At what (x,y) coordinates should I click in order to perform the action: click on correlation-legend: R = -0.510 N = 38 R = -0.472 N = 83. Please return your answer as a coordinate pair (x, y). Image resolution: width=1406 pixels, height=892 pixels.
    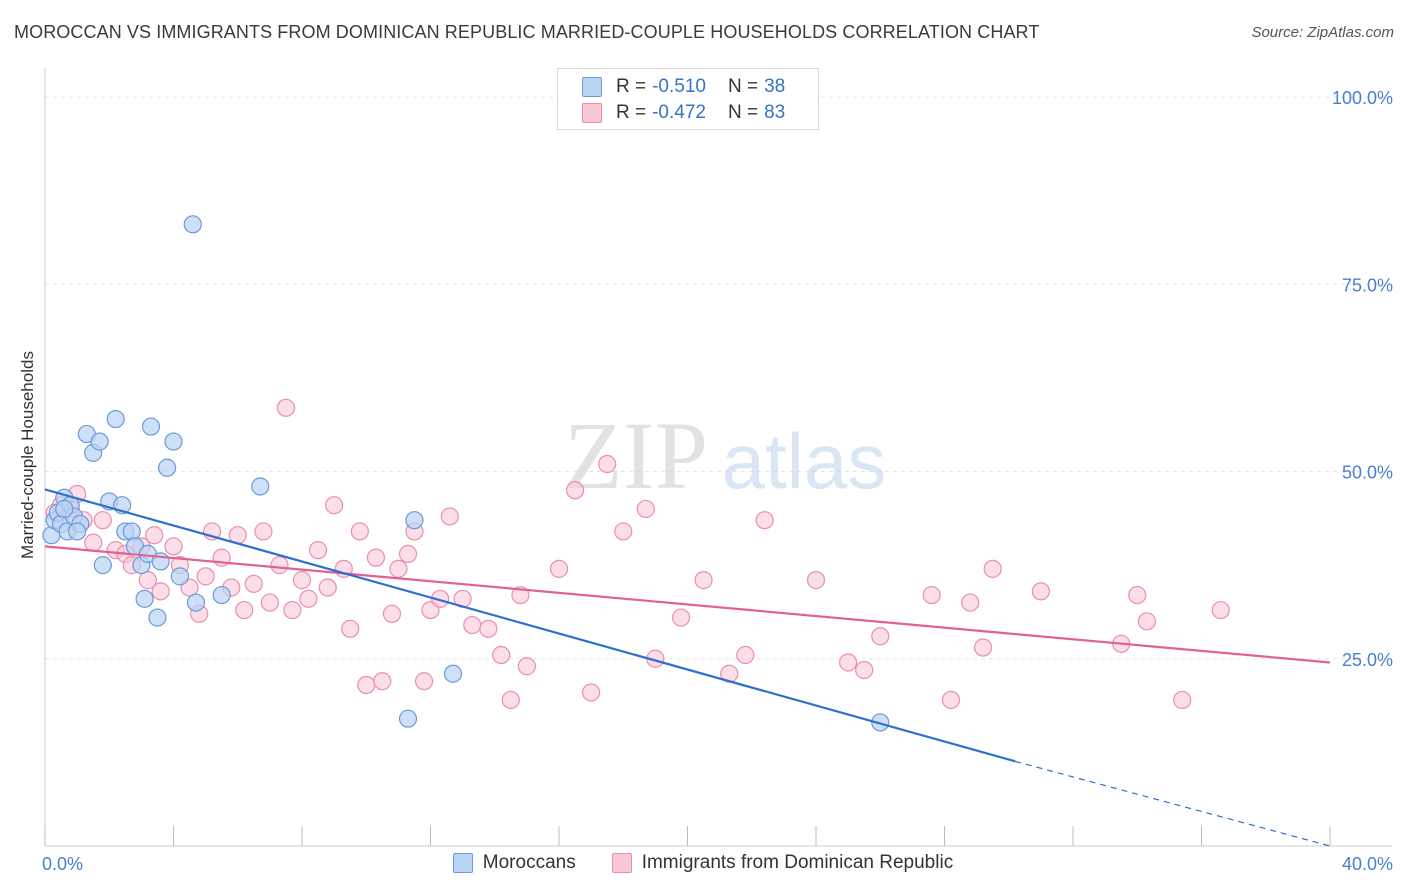
    Looking at the image, I should click on (688, 99).